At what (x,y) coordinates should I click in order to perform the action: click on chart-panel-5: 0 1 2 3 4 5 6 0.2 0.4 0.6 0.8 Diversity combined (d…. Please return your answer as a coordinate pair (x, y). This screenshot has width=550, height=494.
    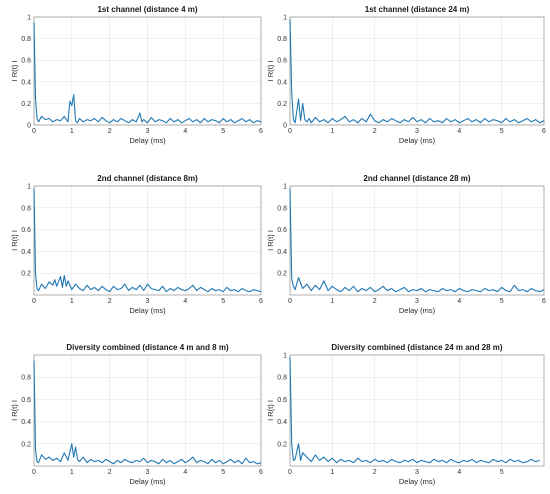
    Looking at the image, I should click on (136, 414).